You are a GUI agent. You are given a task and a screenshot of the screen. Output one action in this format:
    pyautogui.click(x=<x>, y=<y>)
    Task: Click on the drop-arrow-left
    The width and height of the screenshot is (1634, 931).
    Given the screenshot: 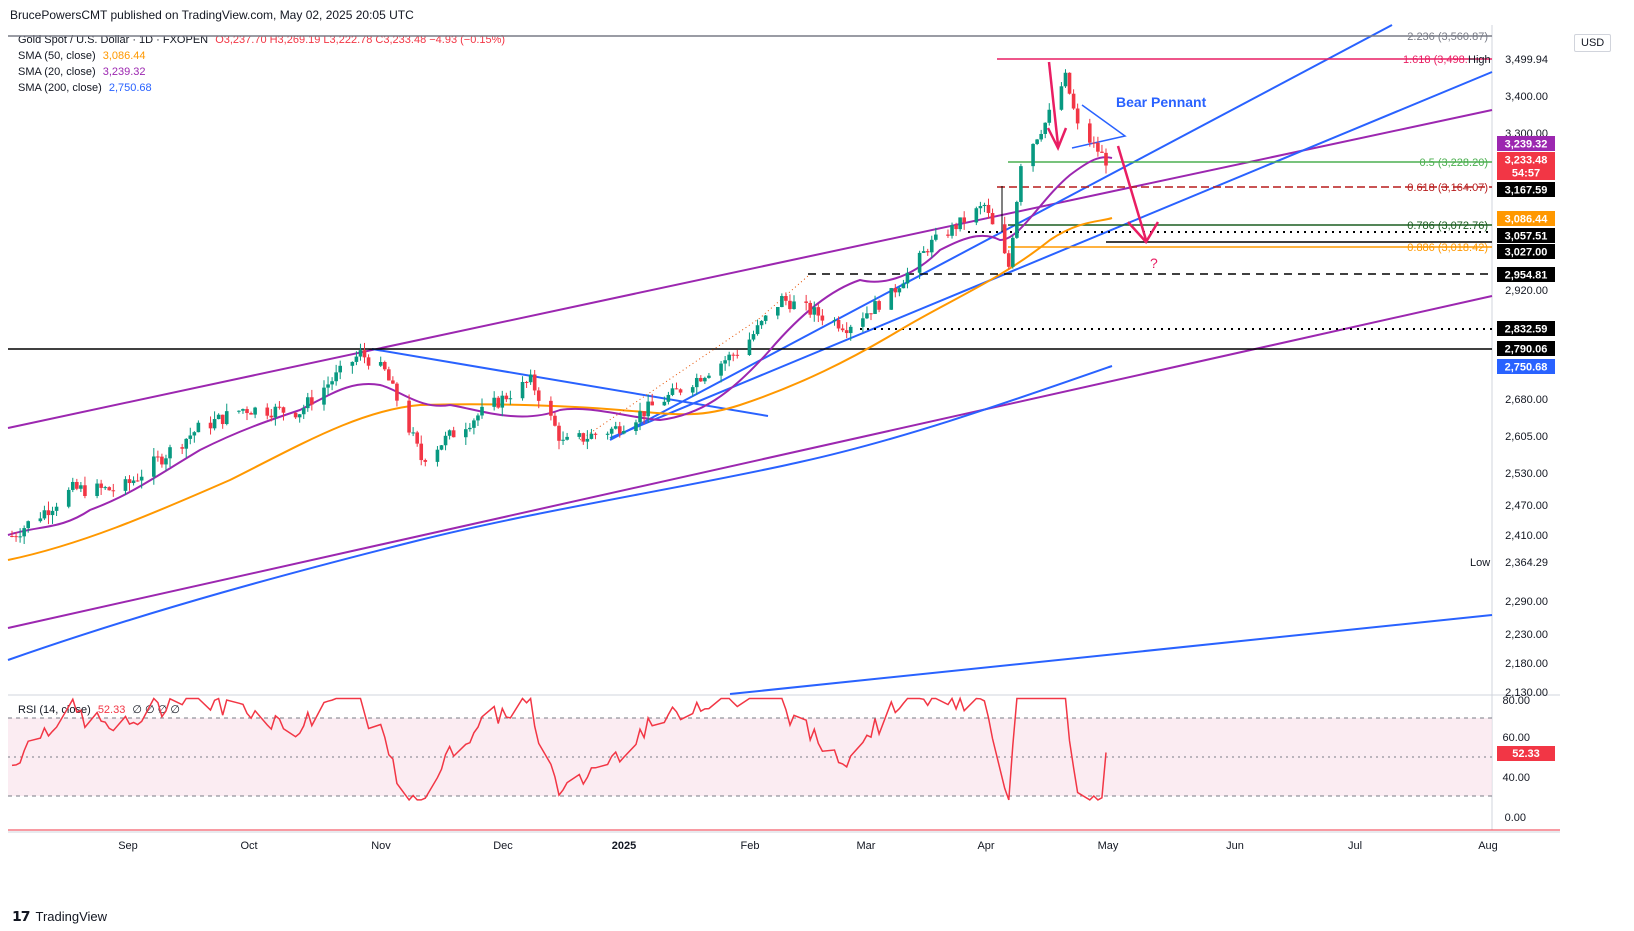 What is the action you would take?
    pyautogui.click(x=1053, y=103)
    